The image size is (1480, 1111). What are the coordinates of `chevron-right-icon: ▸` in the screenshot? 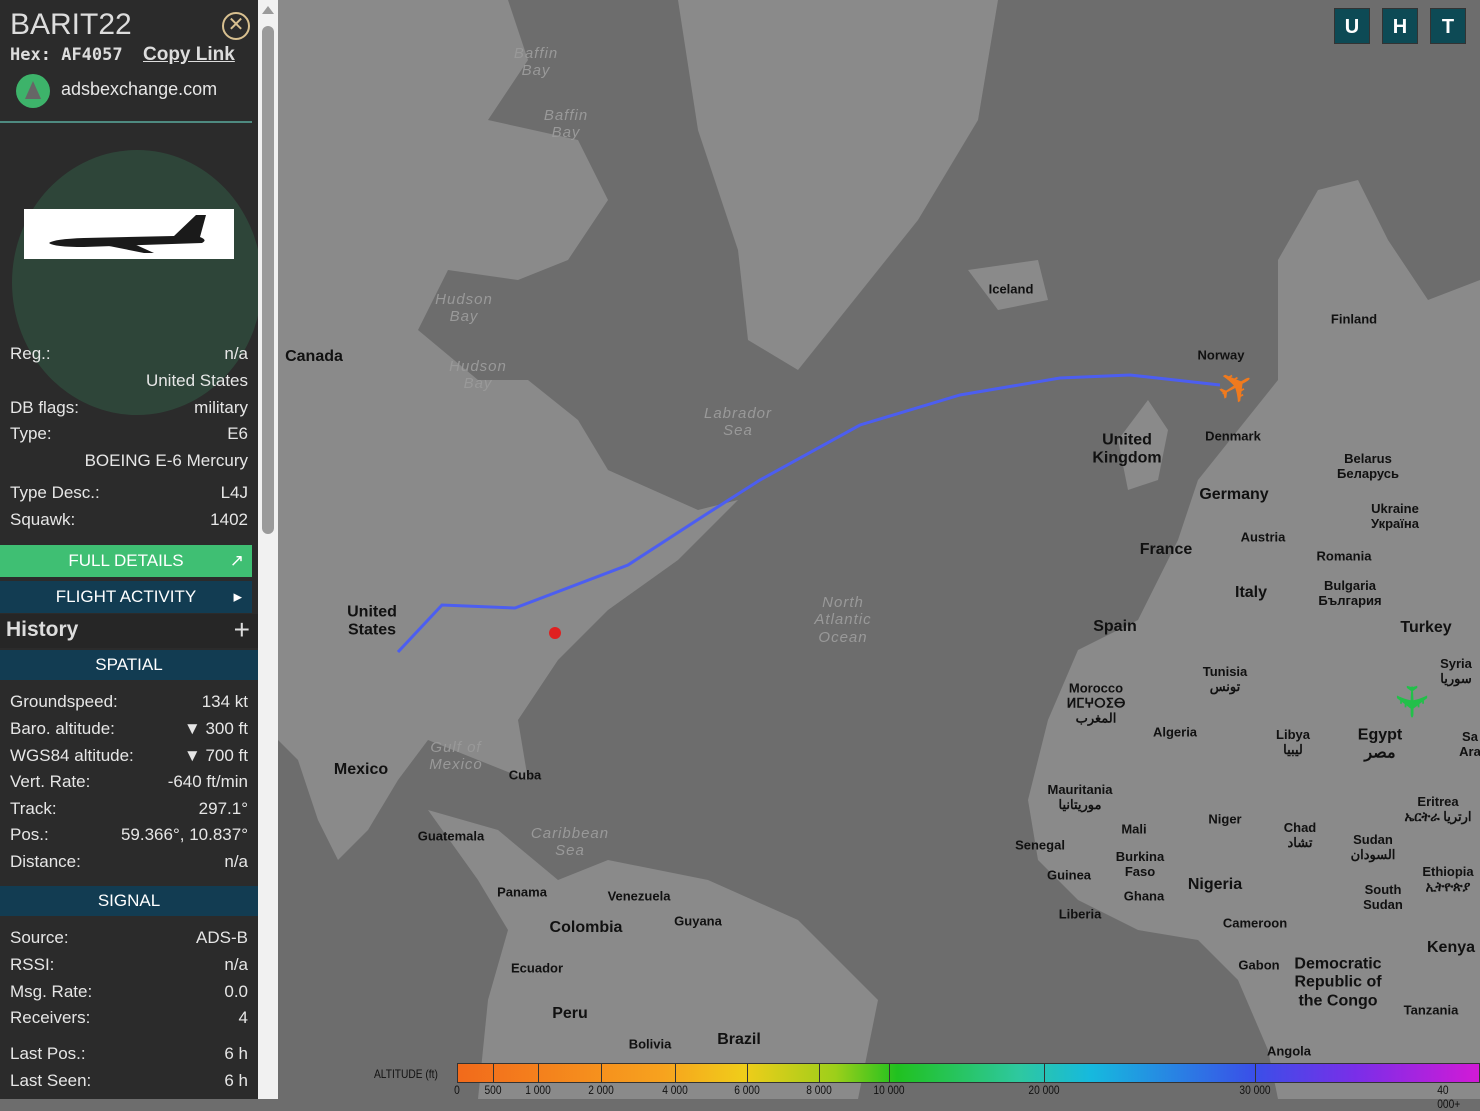 It's located at (237, 596).